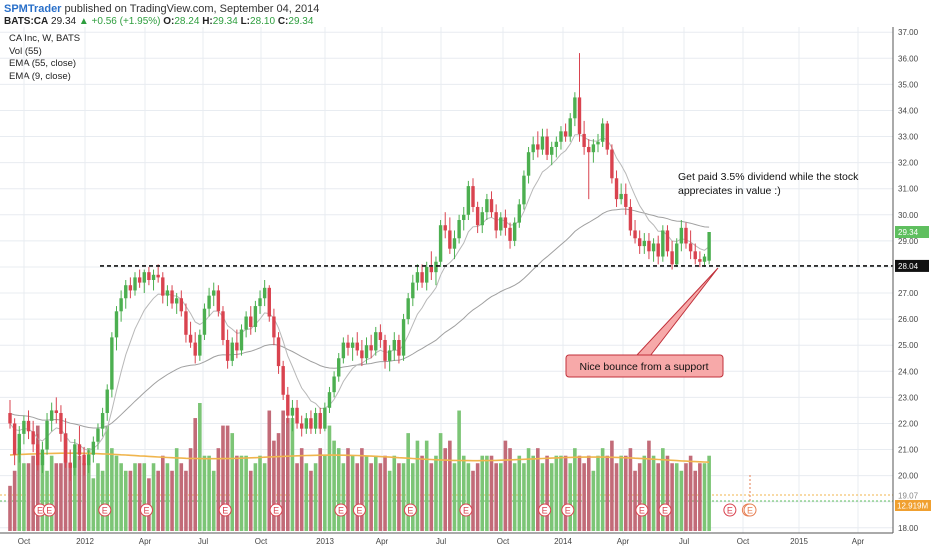 The height and width of the screenshot is (550, 932). I want to click on legend-item-ema55: EMA (55, close), so click(43, 63).